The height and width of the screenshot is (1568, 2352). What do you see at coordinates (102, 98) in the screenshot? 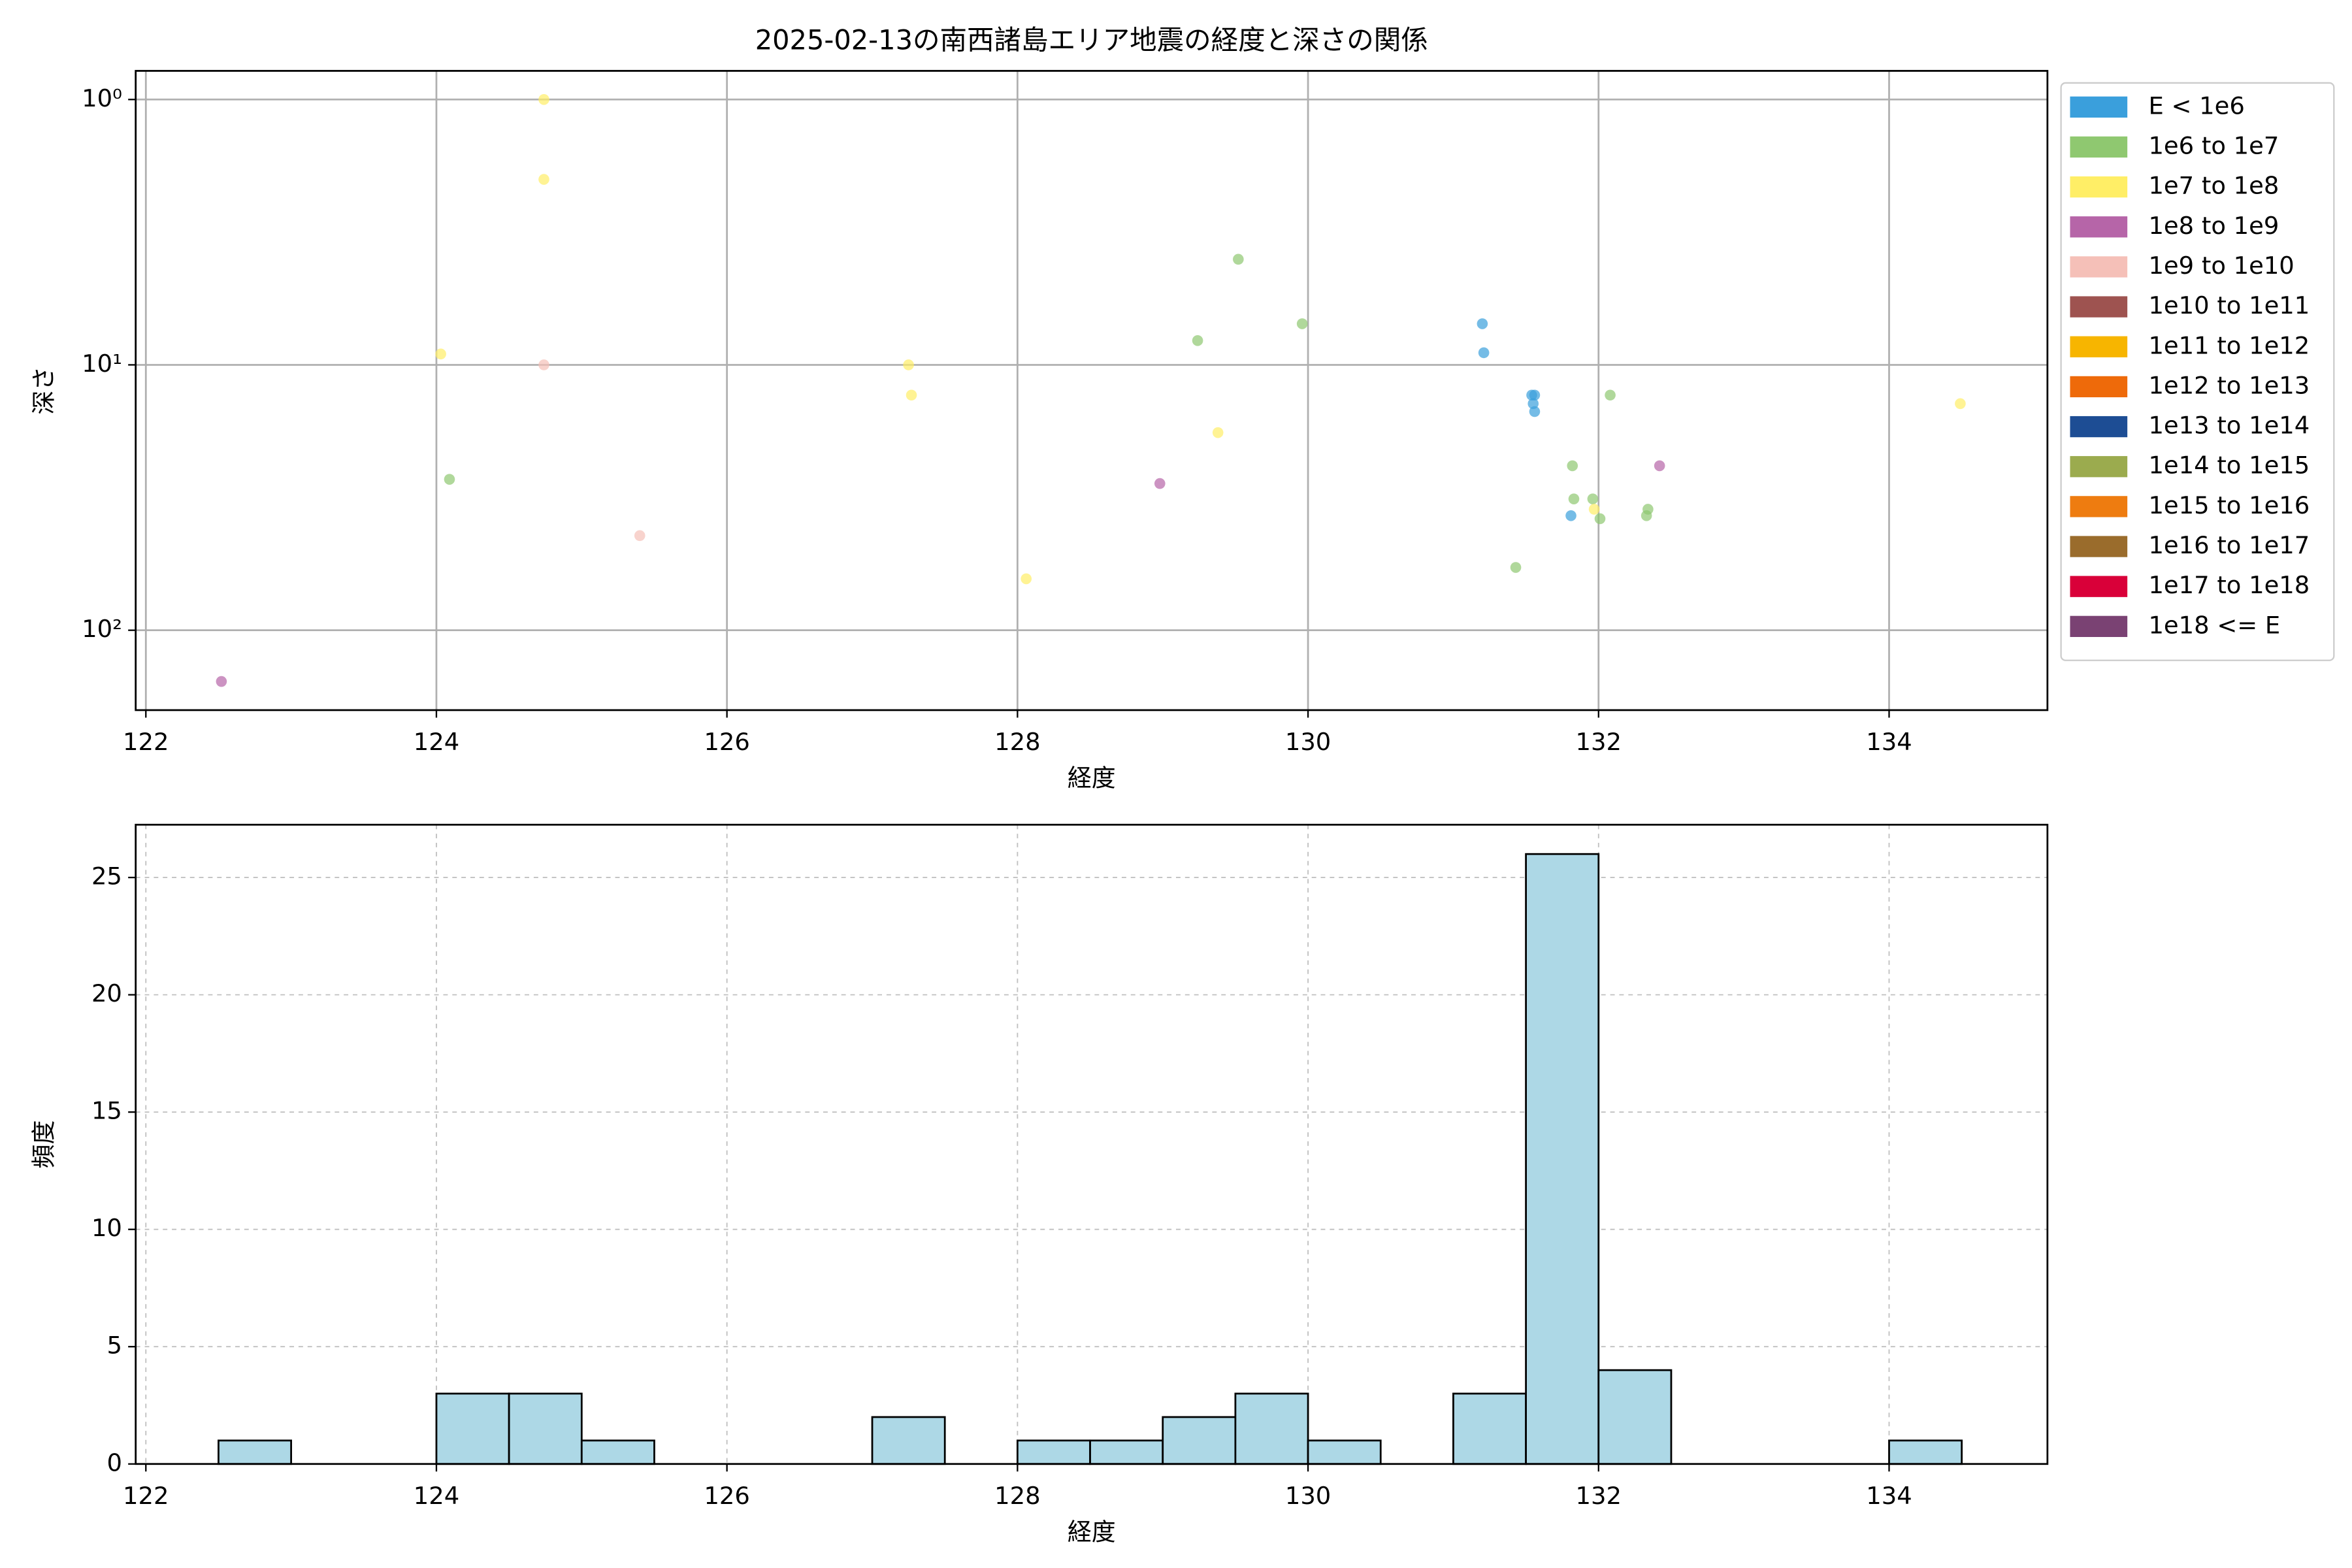
I see `y-tick-label: 10⁰` at bounding box center [102, 98].